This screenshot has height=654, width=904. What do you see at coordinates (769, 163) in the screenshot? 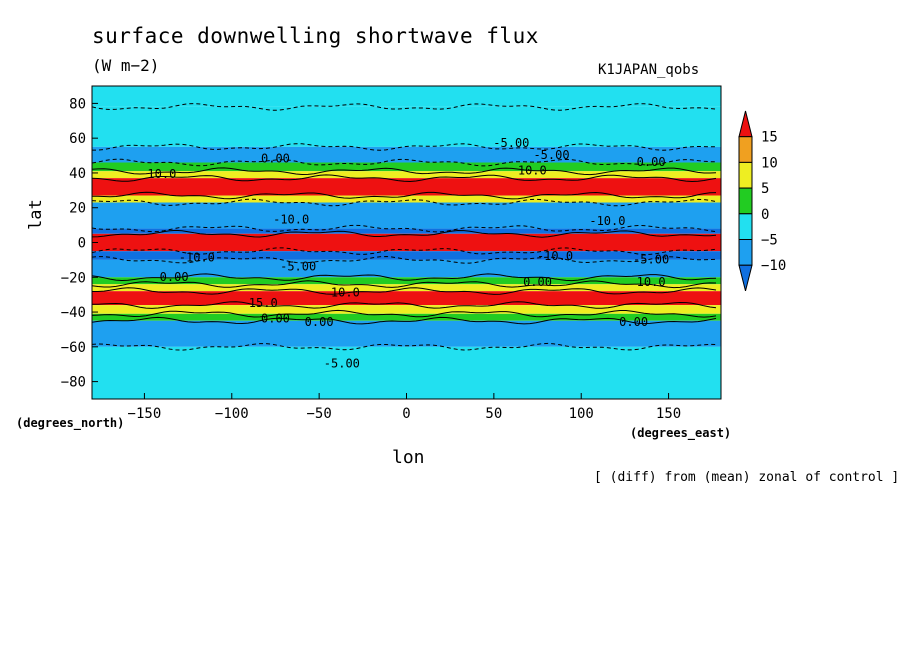
I see `colorbar-label: 10` at bounding box center [769, 163].